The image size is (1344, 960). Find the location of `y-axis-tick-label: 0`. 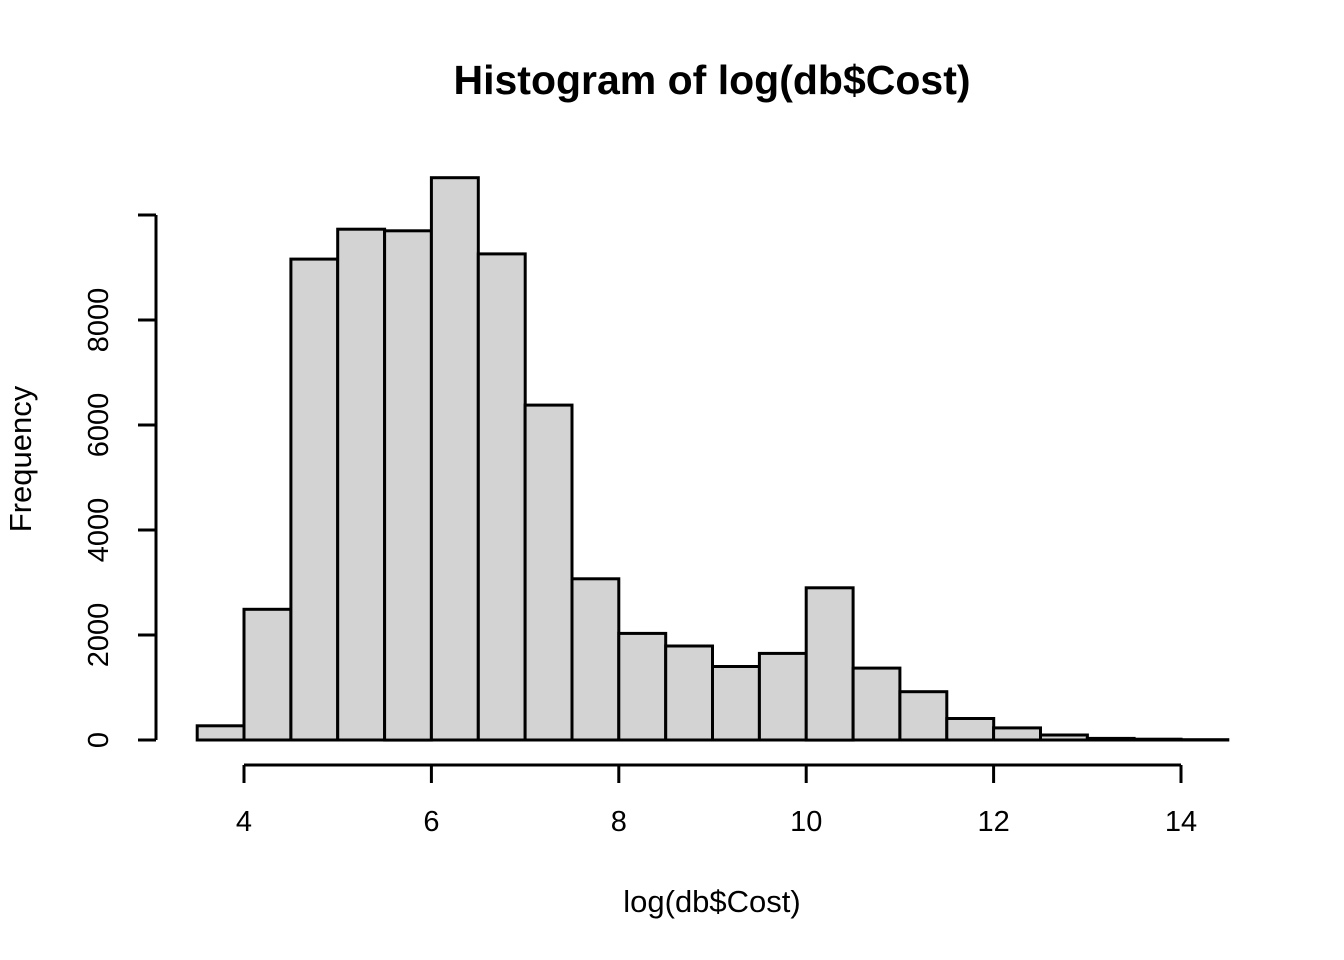

y-axis-tick-label: 0 is located at coordinates (99, 740).